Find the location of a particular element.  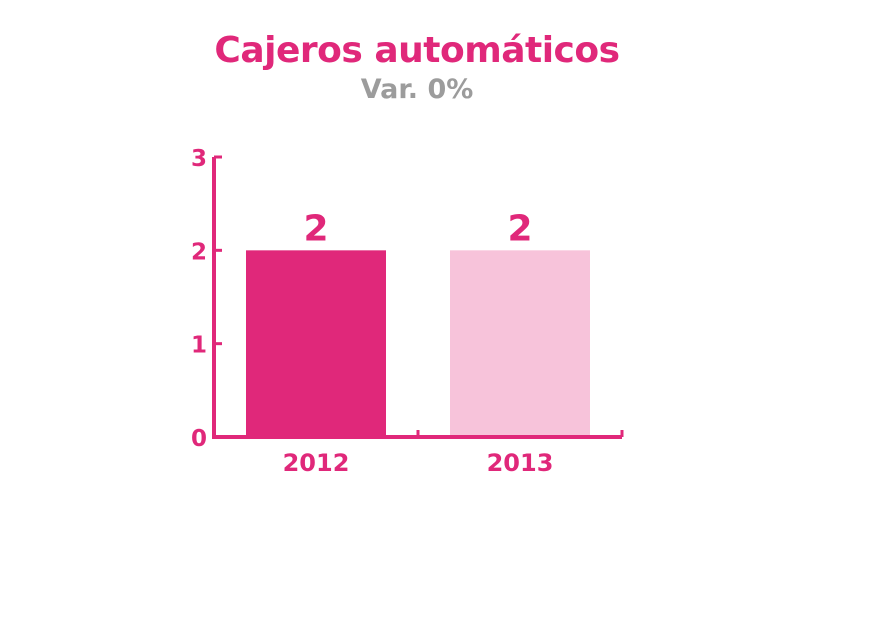

data-label-2012: 2 is located at coordinates (315, 228).